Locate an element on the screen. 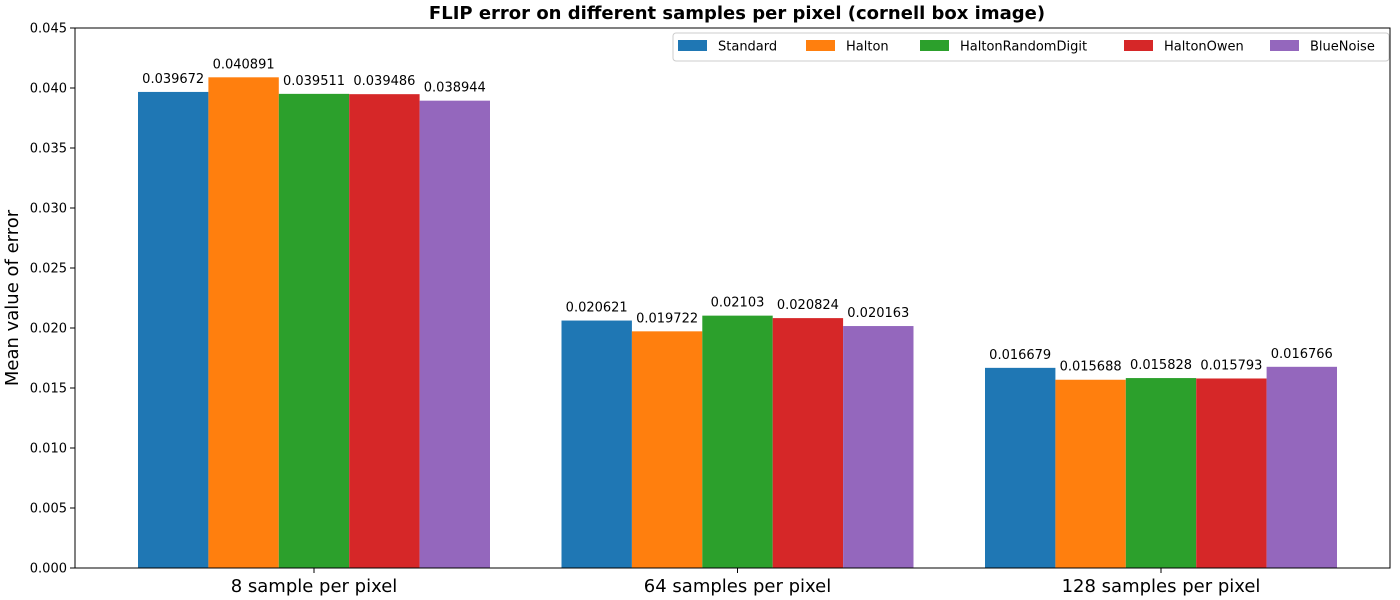 The image size is (1400, 600). data-label: 0.039511 is located at coordinates (314, 81).